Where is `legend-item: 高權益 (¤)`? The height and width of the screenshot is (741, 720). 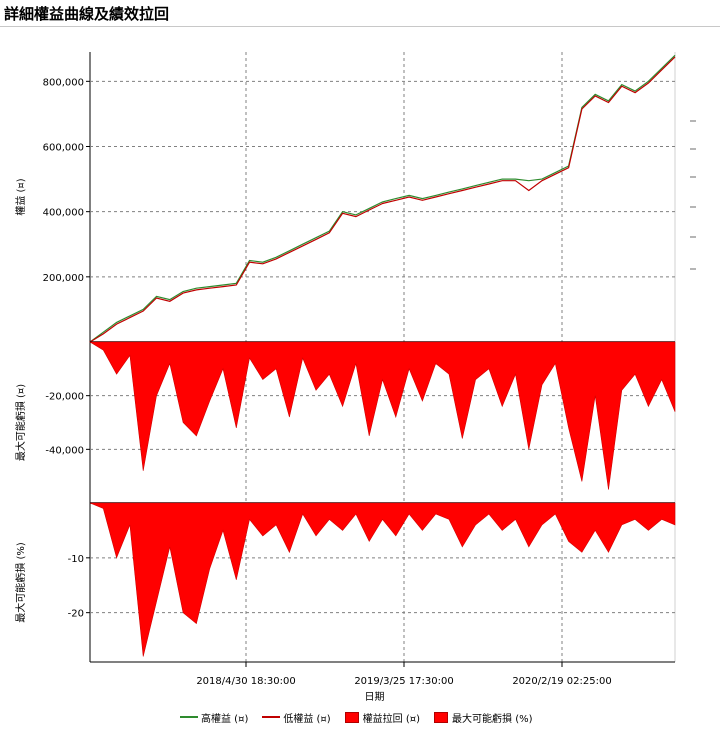 legend-item: 高權益 (¤) is located at coordinates (214, 717).